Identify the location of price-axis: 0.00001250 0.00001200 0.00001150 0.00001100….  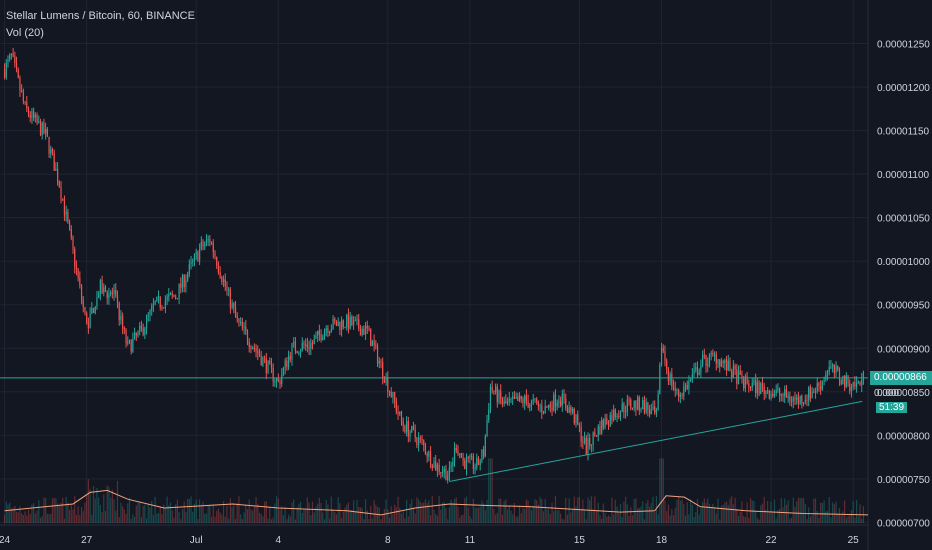
(903, 285).